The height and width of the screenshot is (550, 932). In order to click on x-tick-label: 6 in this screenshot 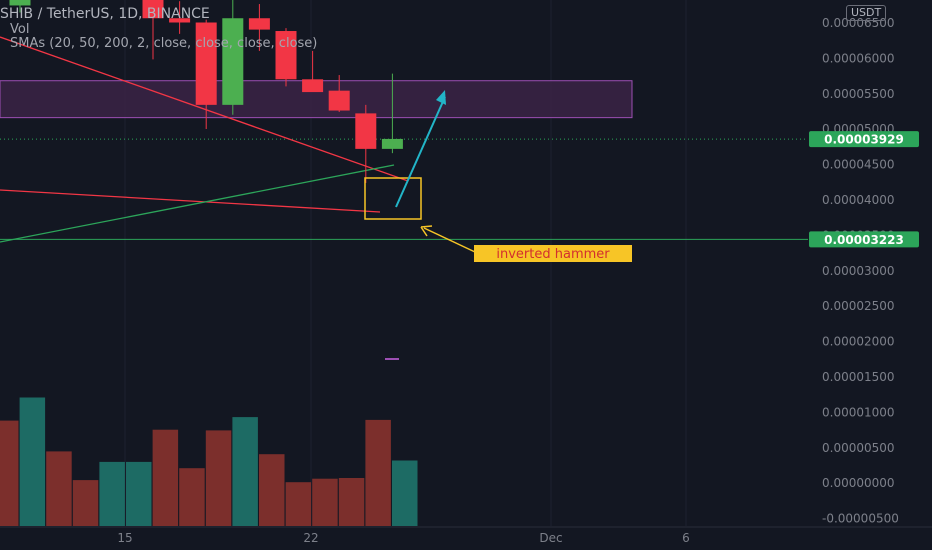, I will do `click(686, 538)`.